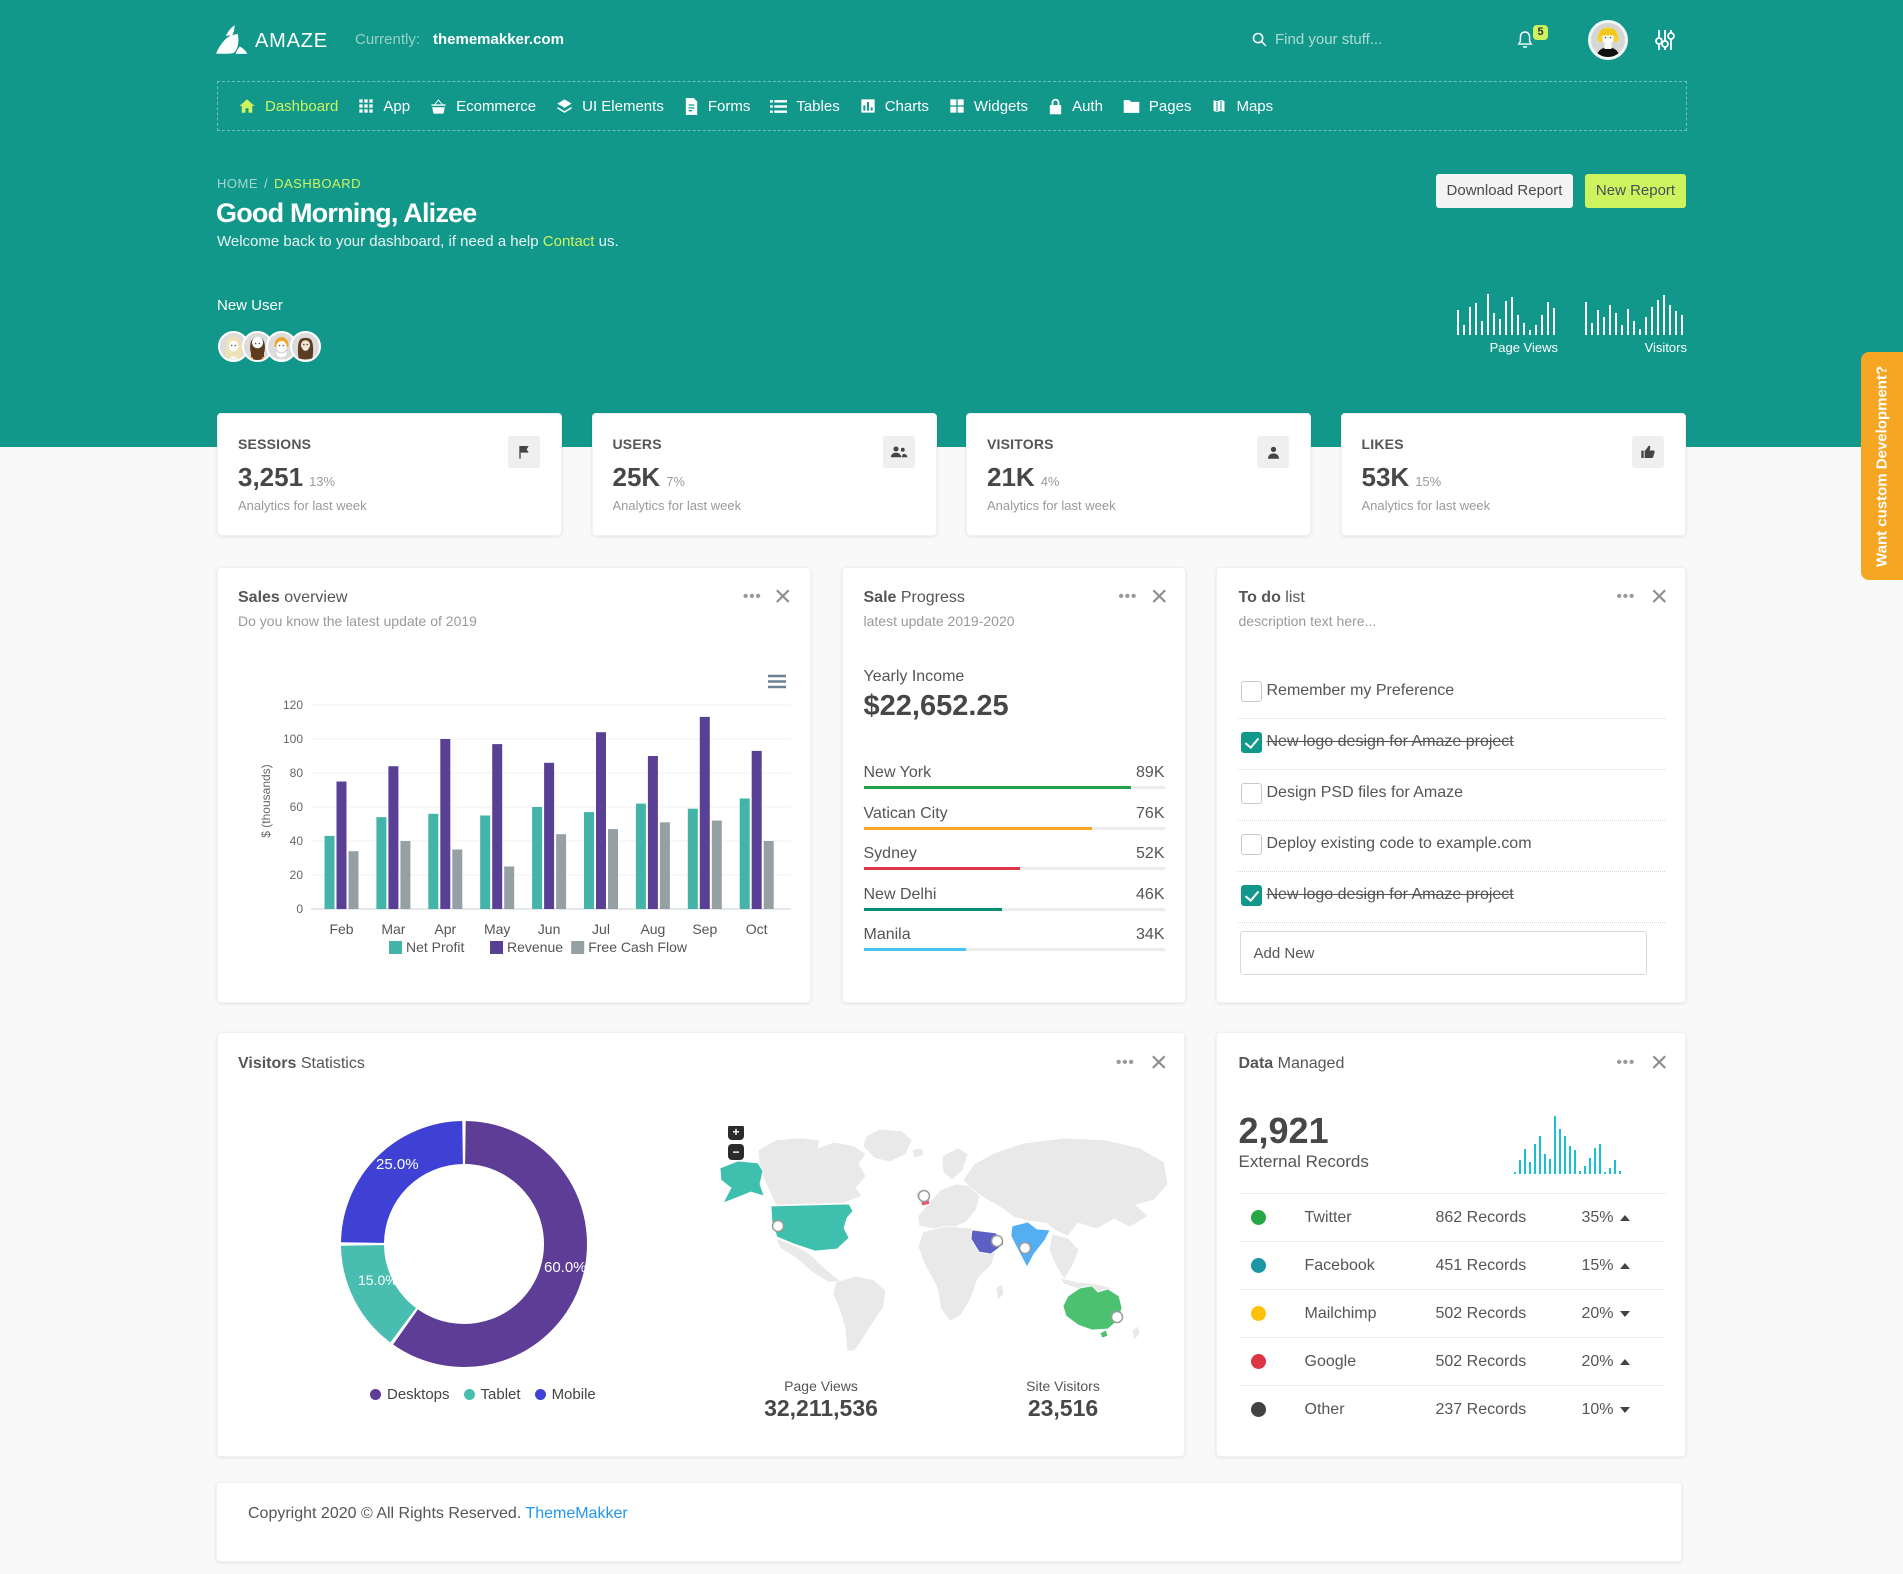  I want to click on svg-text: Mar, so click(393, 929).